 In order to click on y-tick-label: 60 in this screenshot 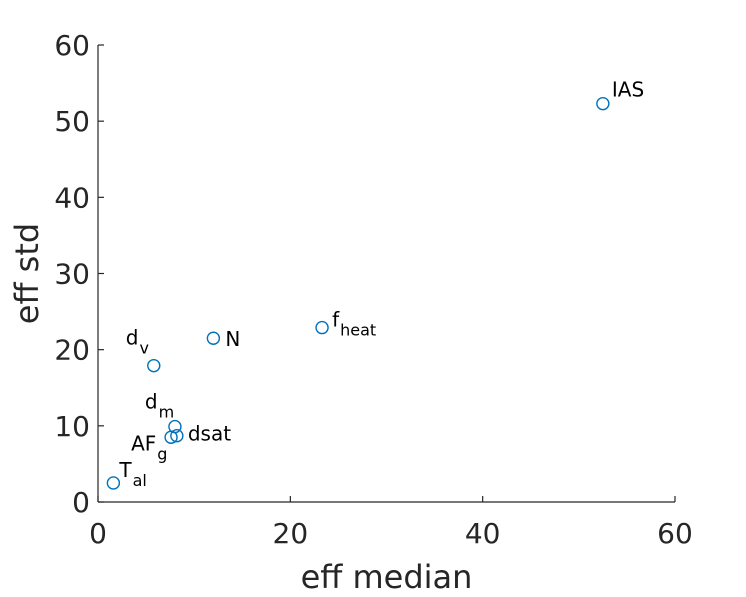, I will do `click(72, 45)`.